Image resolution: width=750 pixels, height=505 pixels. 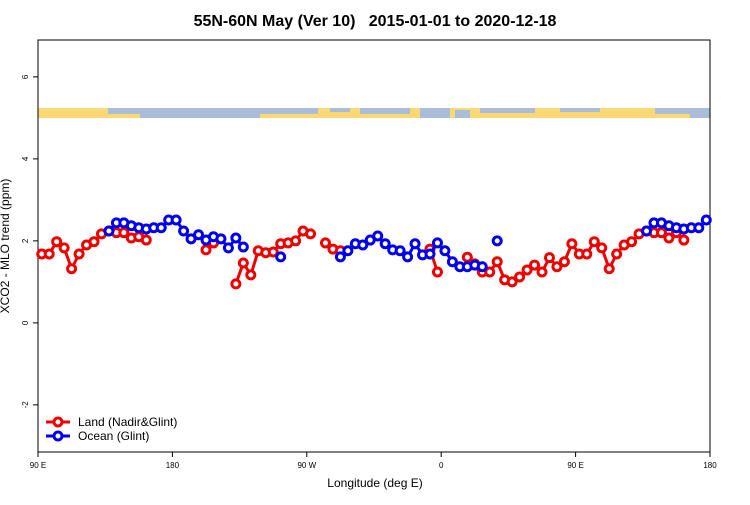 I want to click on x-tick-label: 0, so click(x=441, y=465).